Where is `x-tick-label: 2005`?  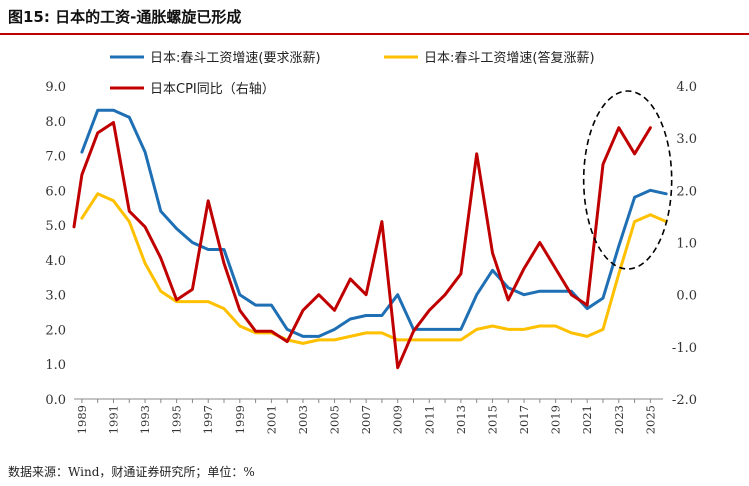 x-tick-label: 2005 is located at coordinates (335, 419).